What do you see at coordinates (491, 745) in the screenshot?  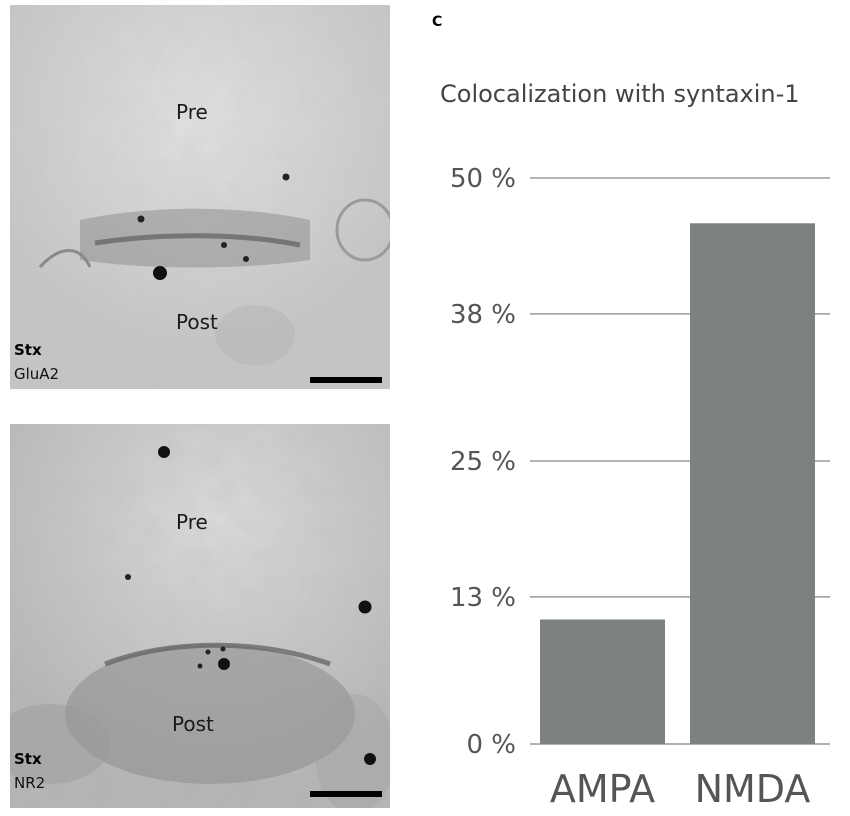 I see `y-tick-label: 0 %` at bounding box center [491, 745].